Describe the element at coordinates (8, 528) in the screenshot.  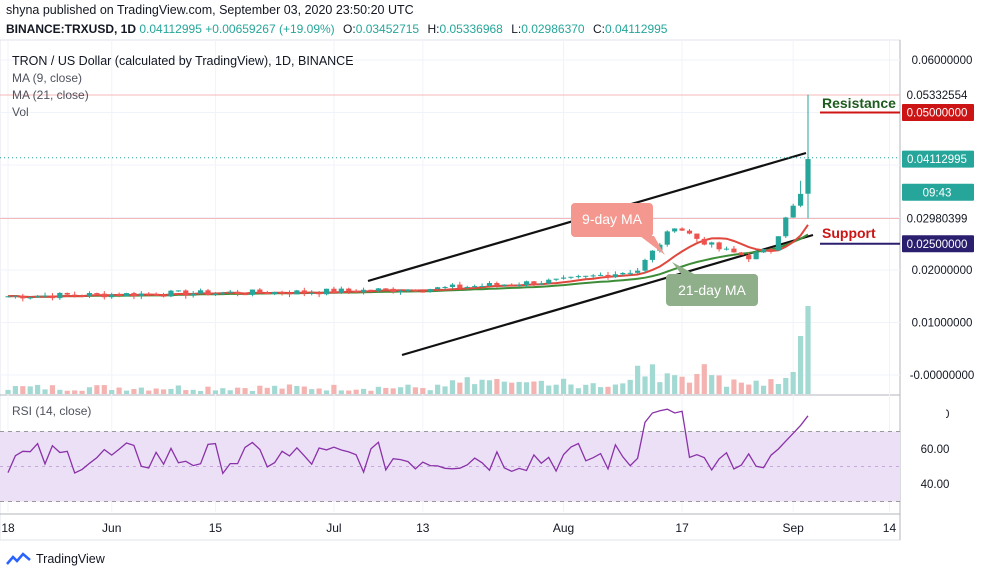
I see `time-tick-label: 18` at that location.